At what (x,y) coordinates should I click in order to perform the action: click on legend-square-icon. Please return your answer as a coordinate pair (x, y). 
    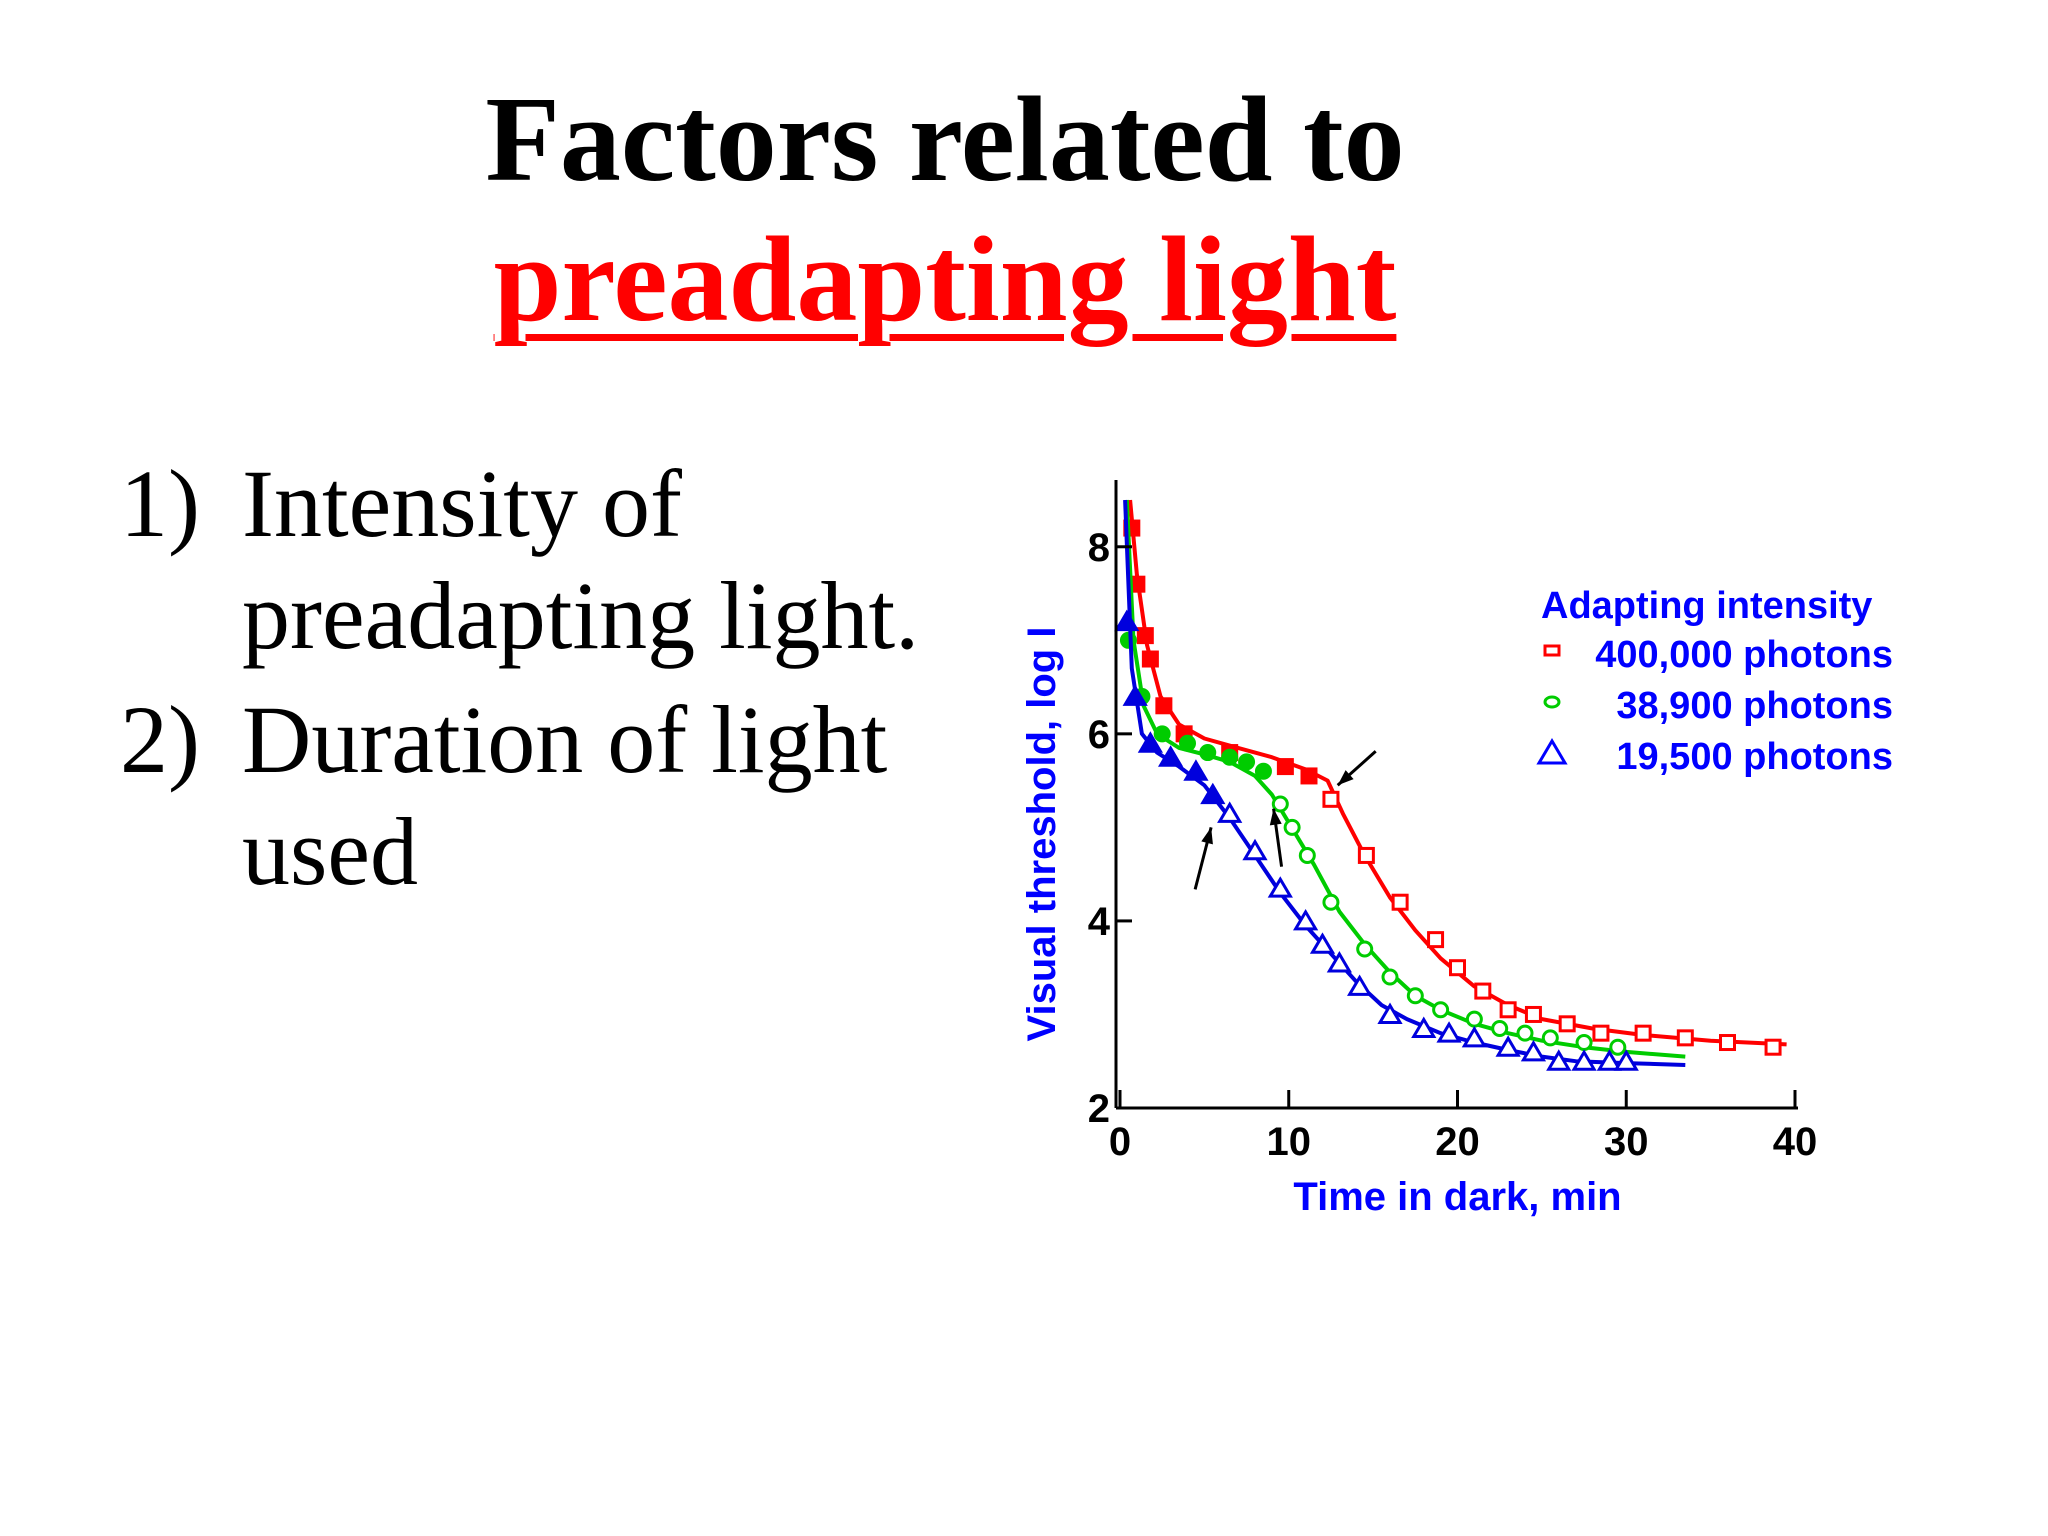
    Looking at the image, I should click on (1552, 650).